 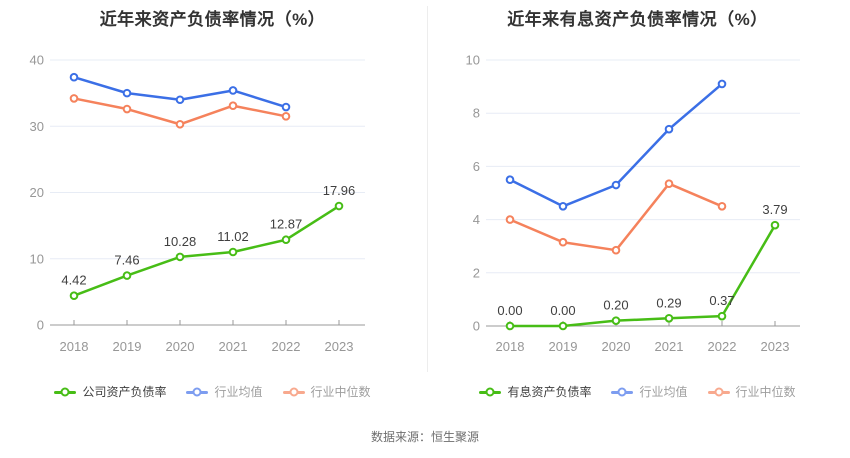 What do you see at coordinates (37, 192) in the screenshot?
I see `y-tick-label: 20` at bounding box center [37, 192].